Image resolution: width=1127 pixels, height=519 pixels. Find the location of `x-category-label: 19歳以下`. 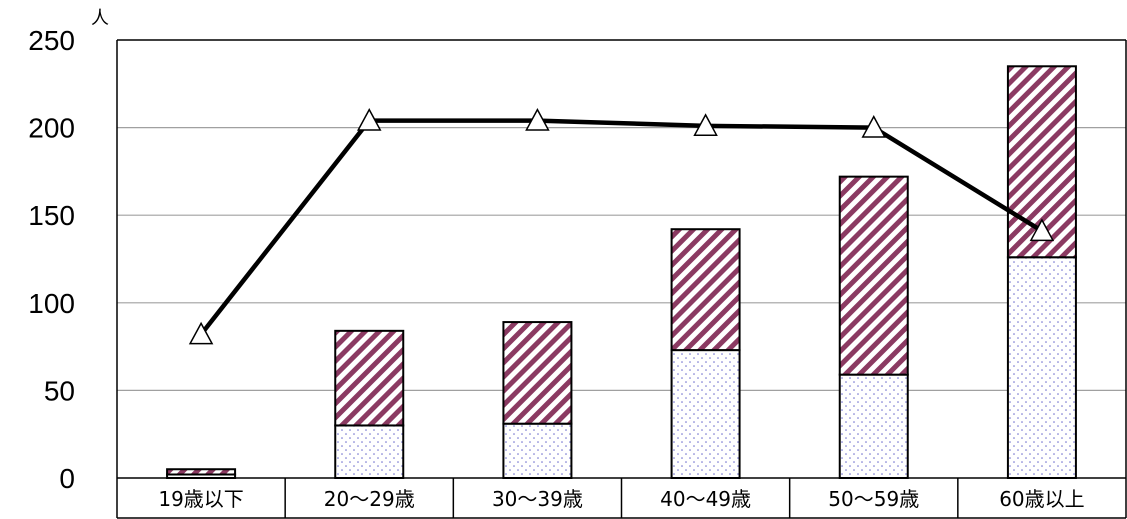

x-category-label: 19歳以下 is located at coordinates (200, 499).